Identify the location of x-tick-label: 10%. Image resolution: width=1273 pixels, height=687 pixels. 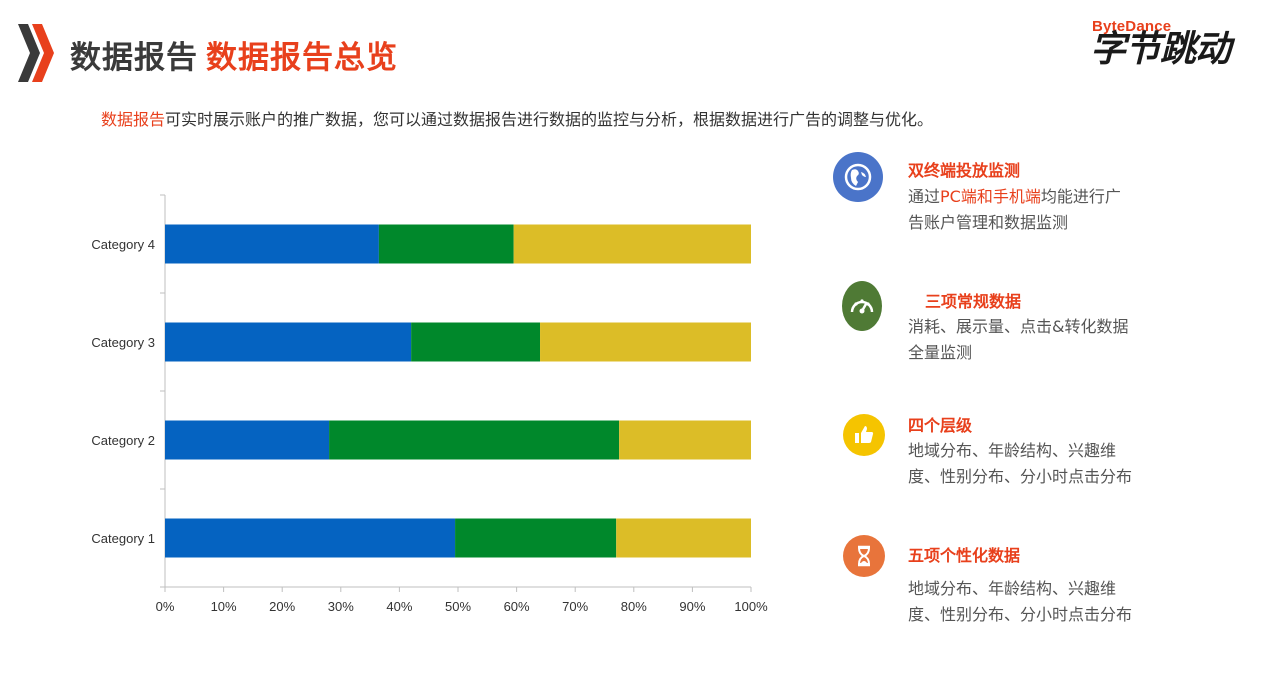
(224, 606).